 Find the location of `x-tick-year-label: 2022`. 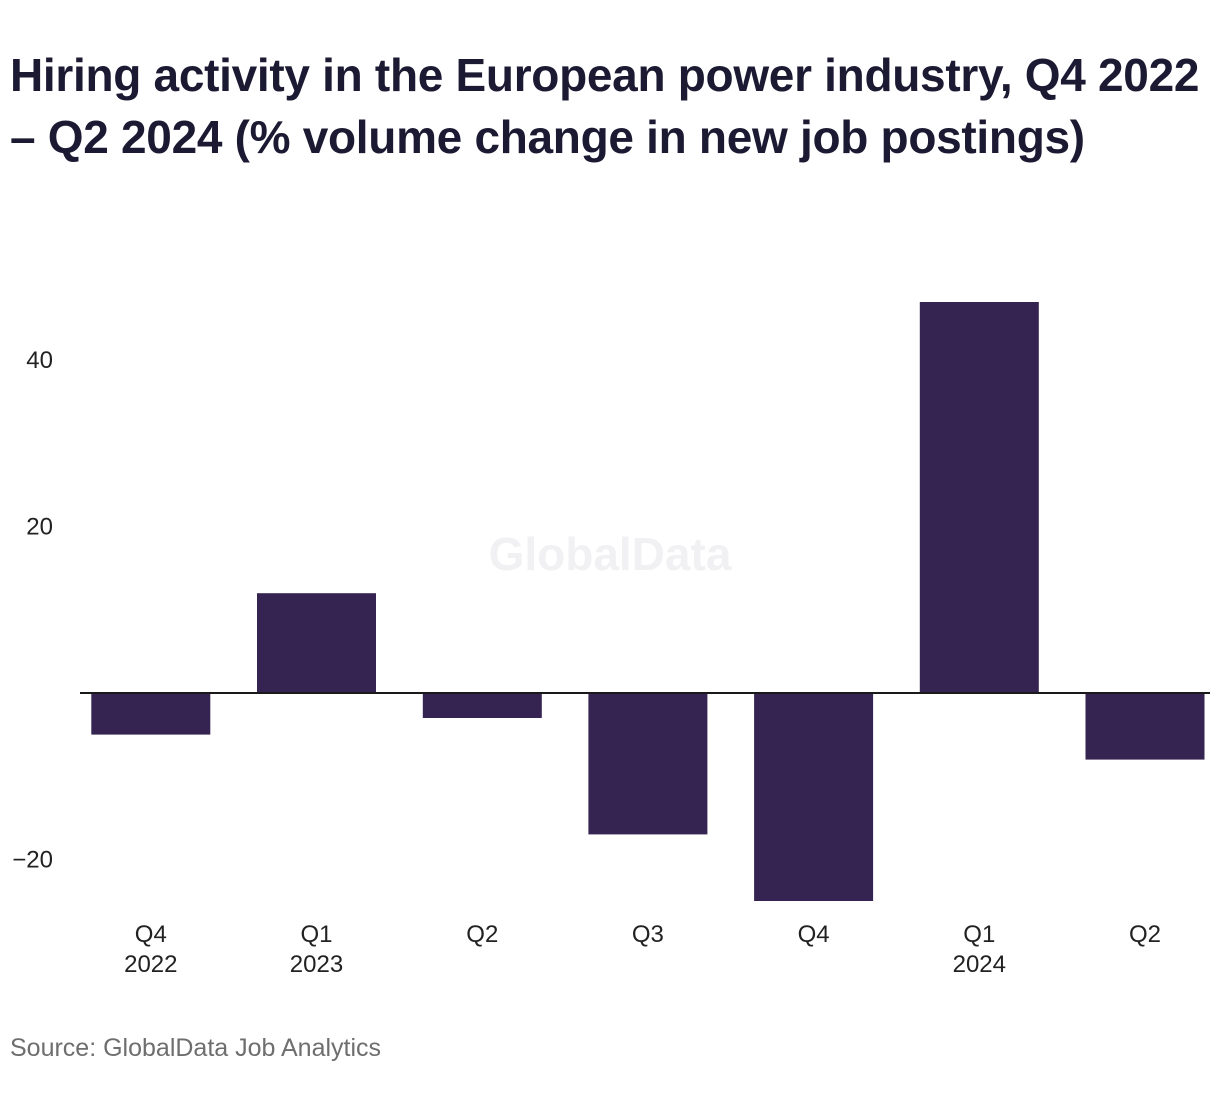

x-tick-year-label: 2022 is located at coordinates (150, 964).